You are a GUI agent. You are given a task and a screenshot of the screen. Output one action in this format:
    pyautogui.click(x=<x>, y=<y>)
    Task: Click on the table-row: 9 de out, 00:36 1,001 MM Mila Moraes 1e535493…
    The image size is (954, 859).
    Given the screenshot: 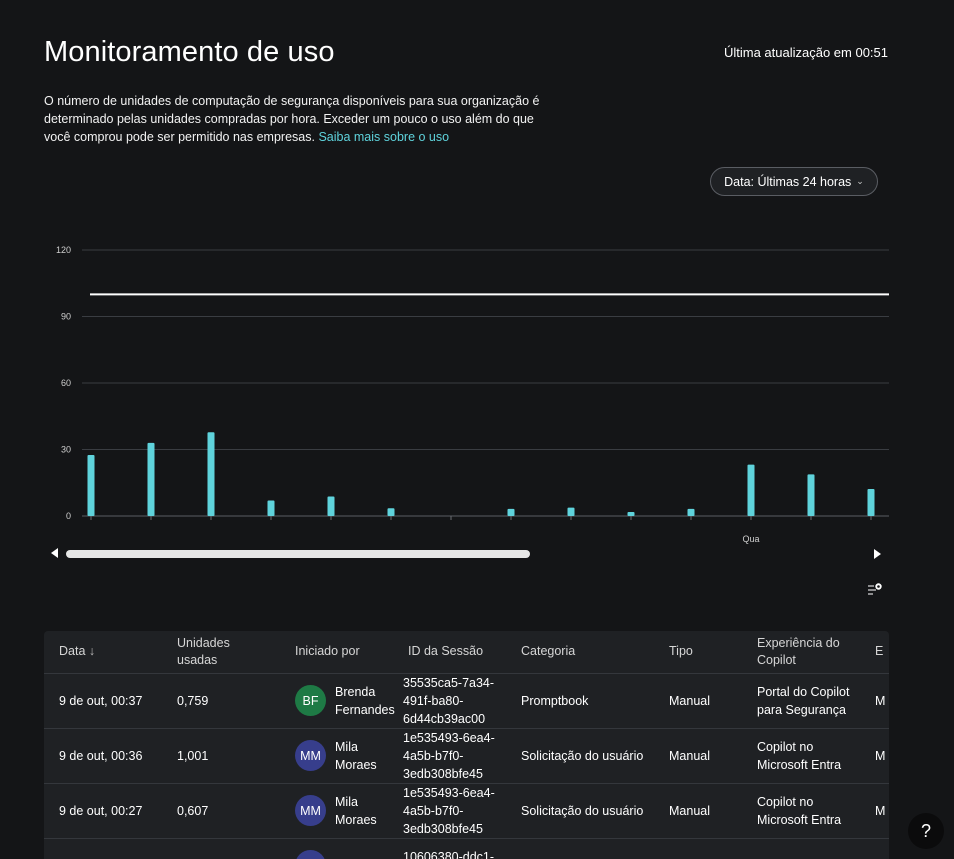 What is the action you would take?
    pyautogui.click(x=466, y=756)
    